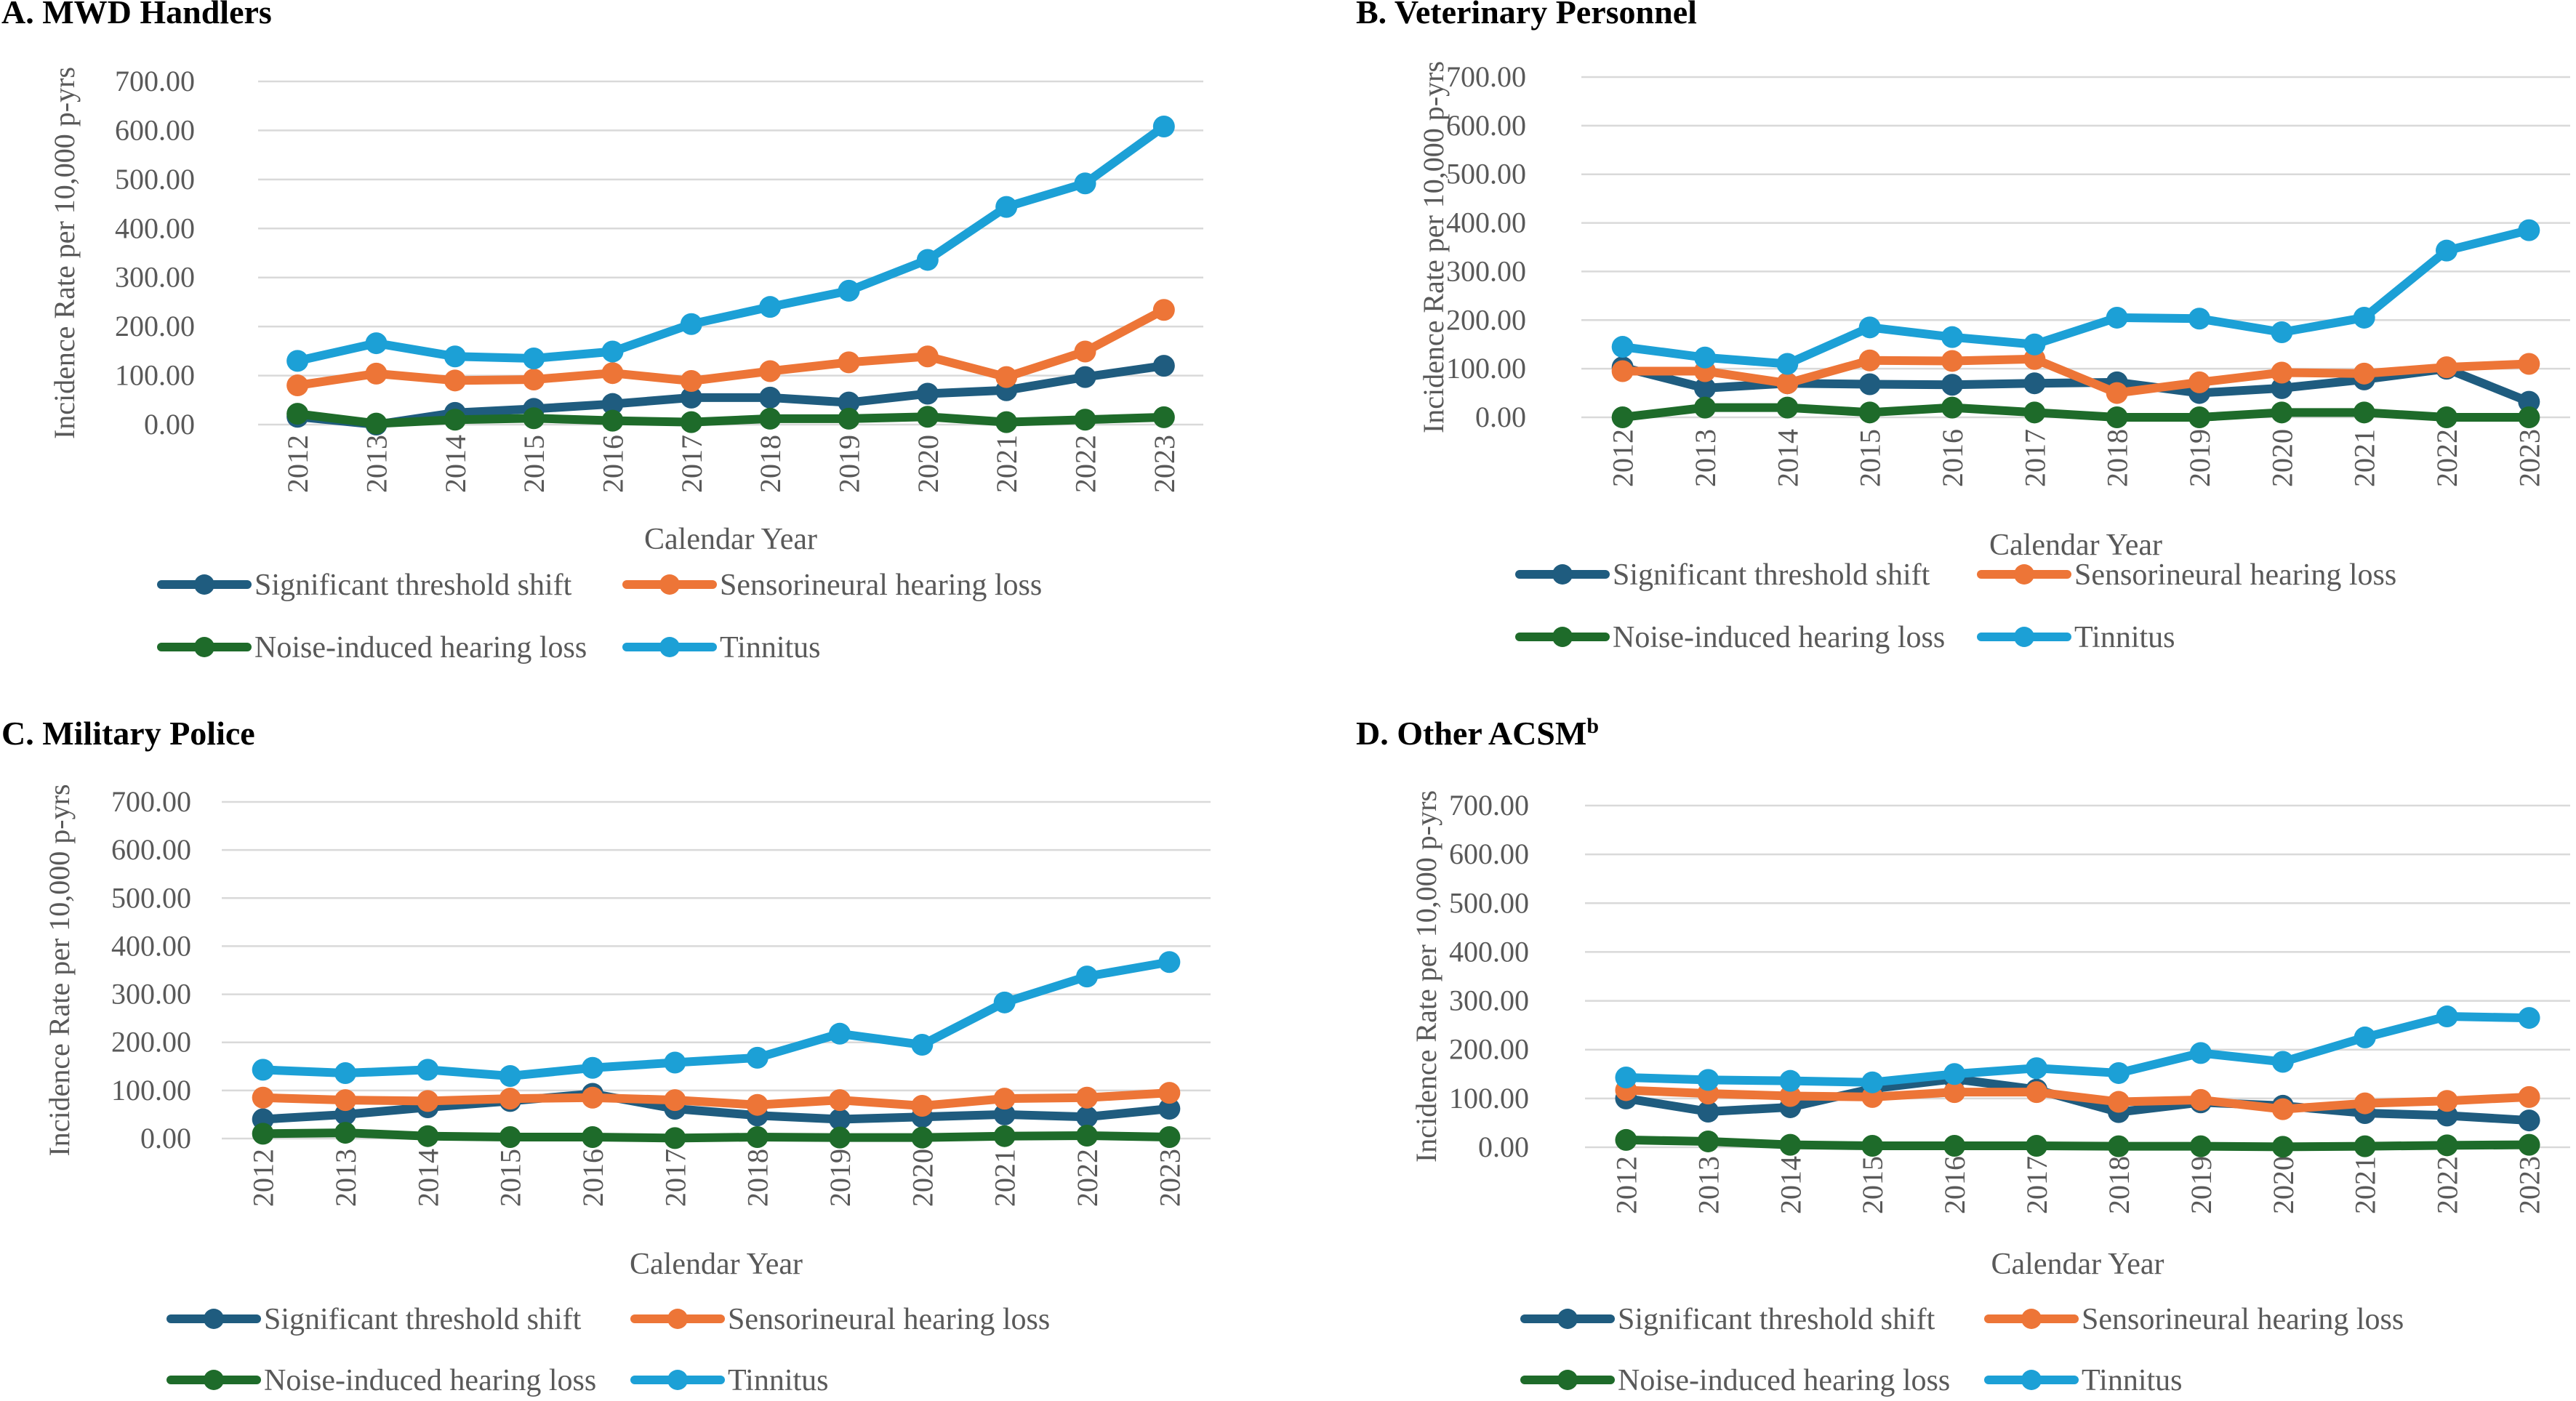 The image size is (2576, 1401). I want to click on y-tick-label: 300.00, so click(155, 278).